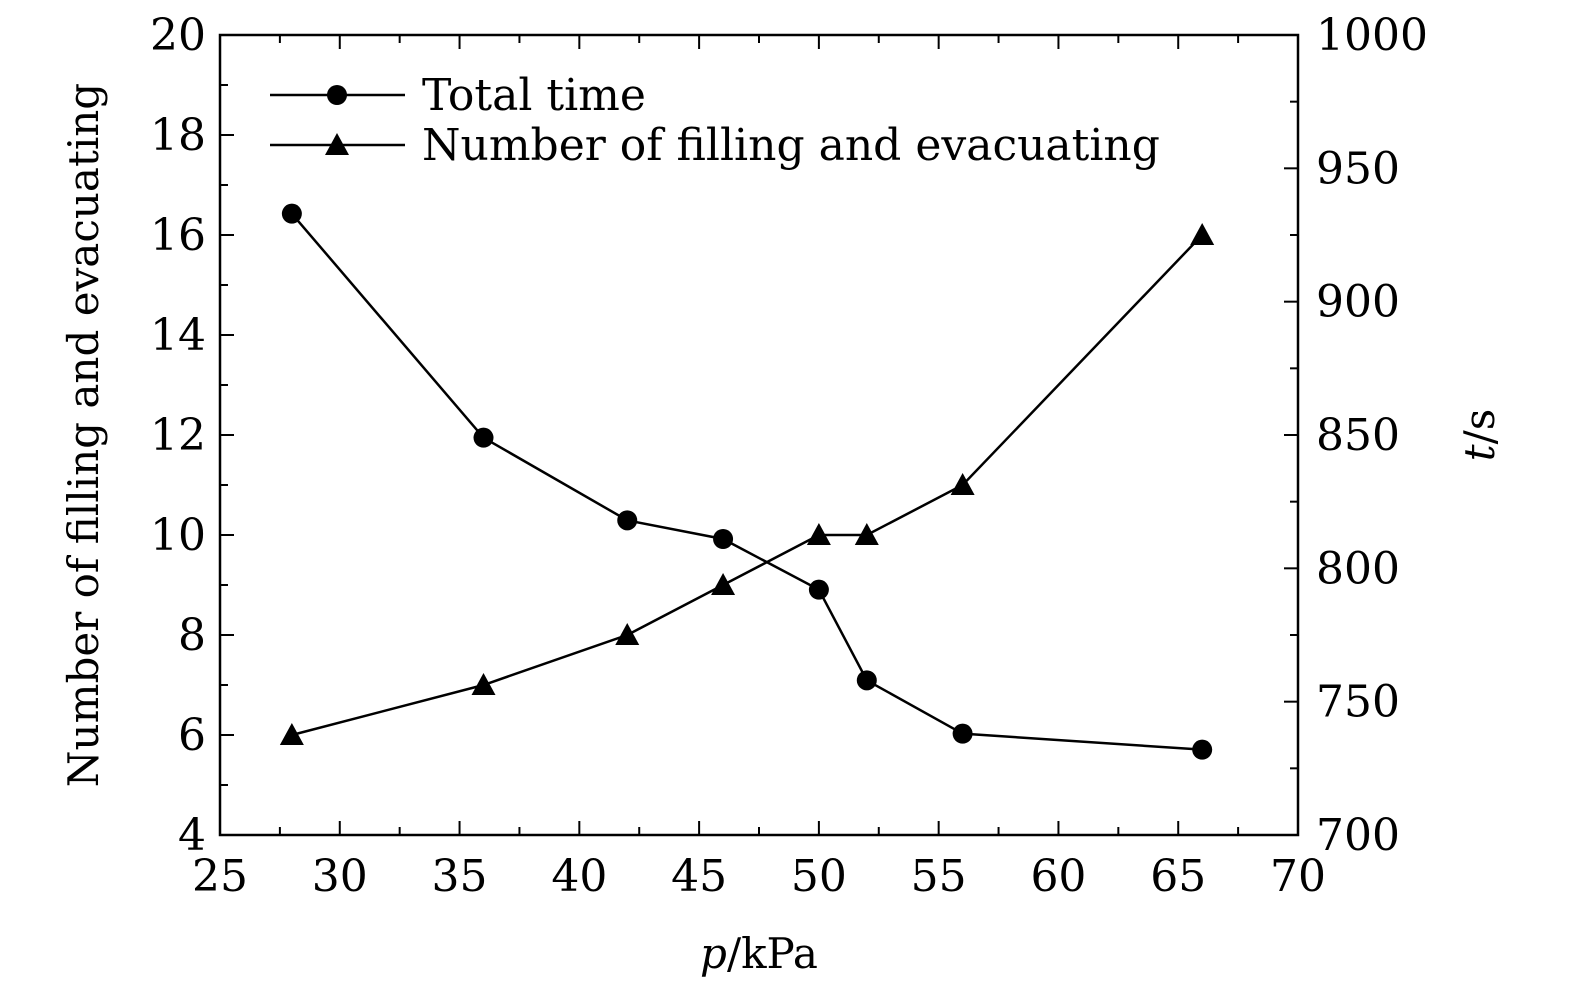 Image resolution: width=1575 pixels, height=994 pixels. I want to click on y-right-tick-label: 900, so click(1358, 302).